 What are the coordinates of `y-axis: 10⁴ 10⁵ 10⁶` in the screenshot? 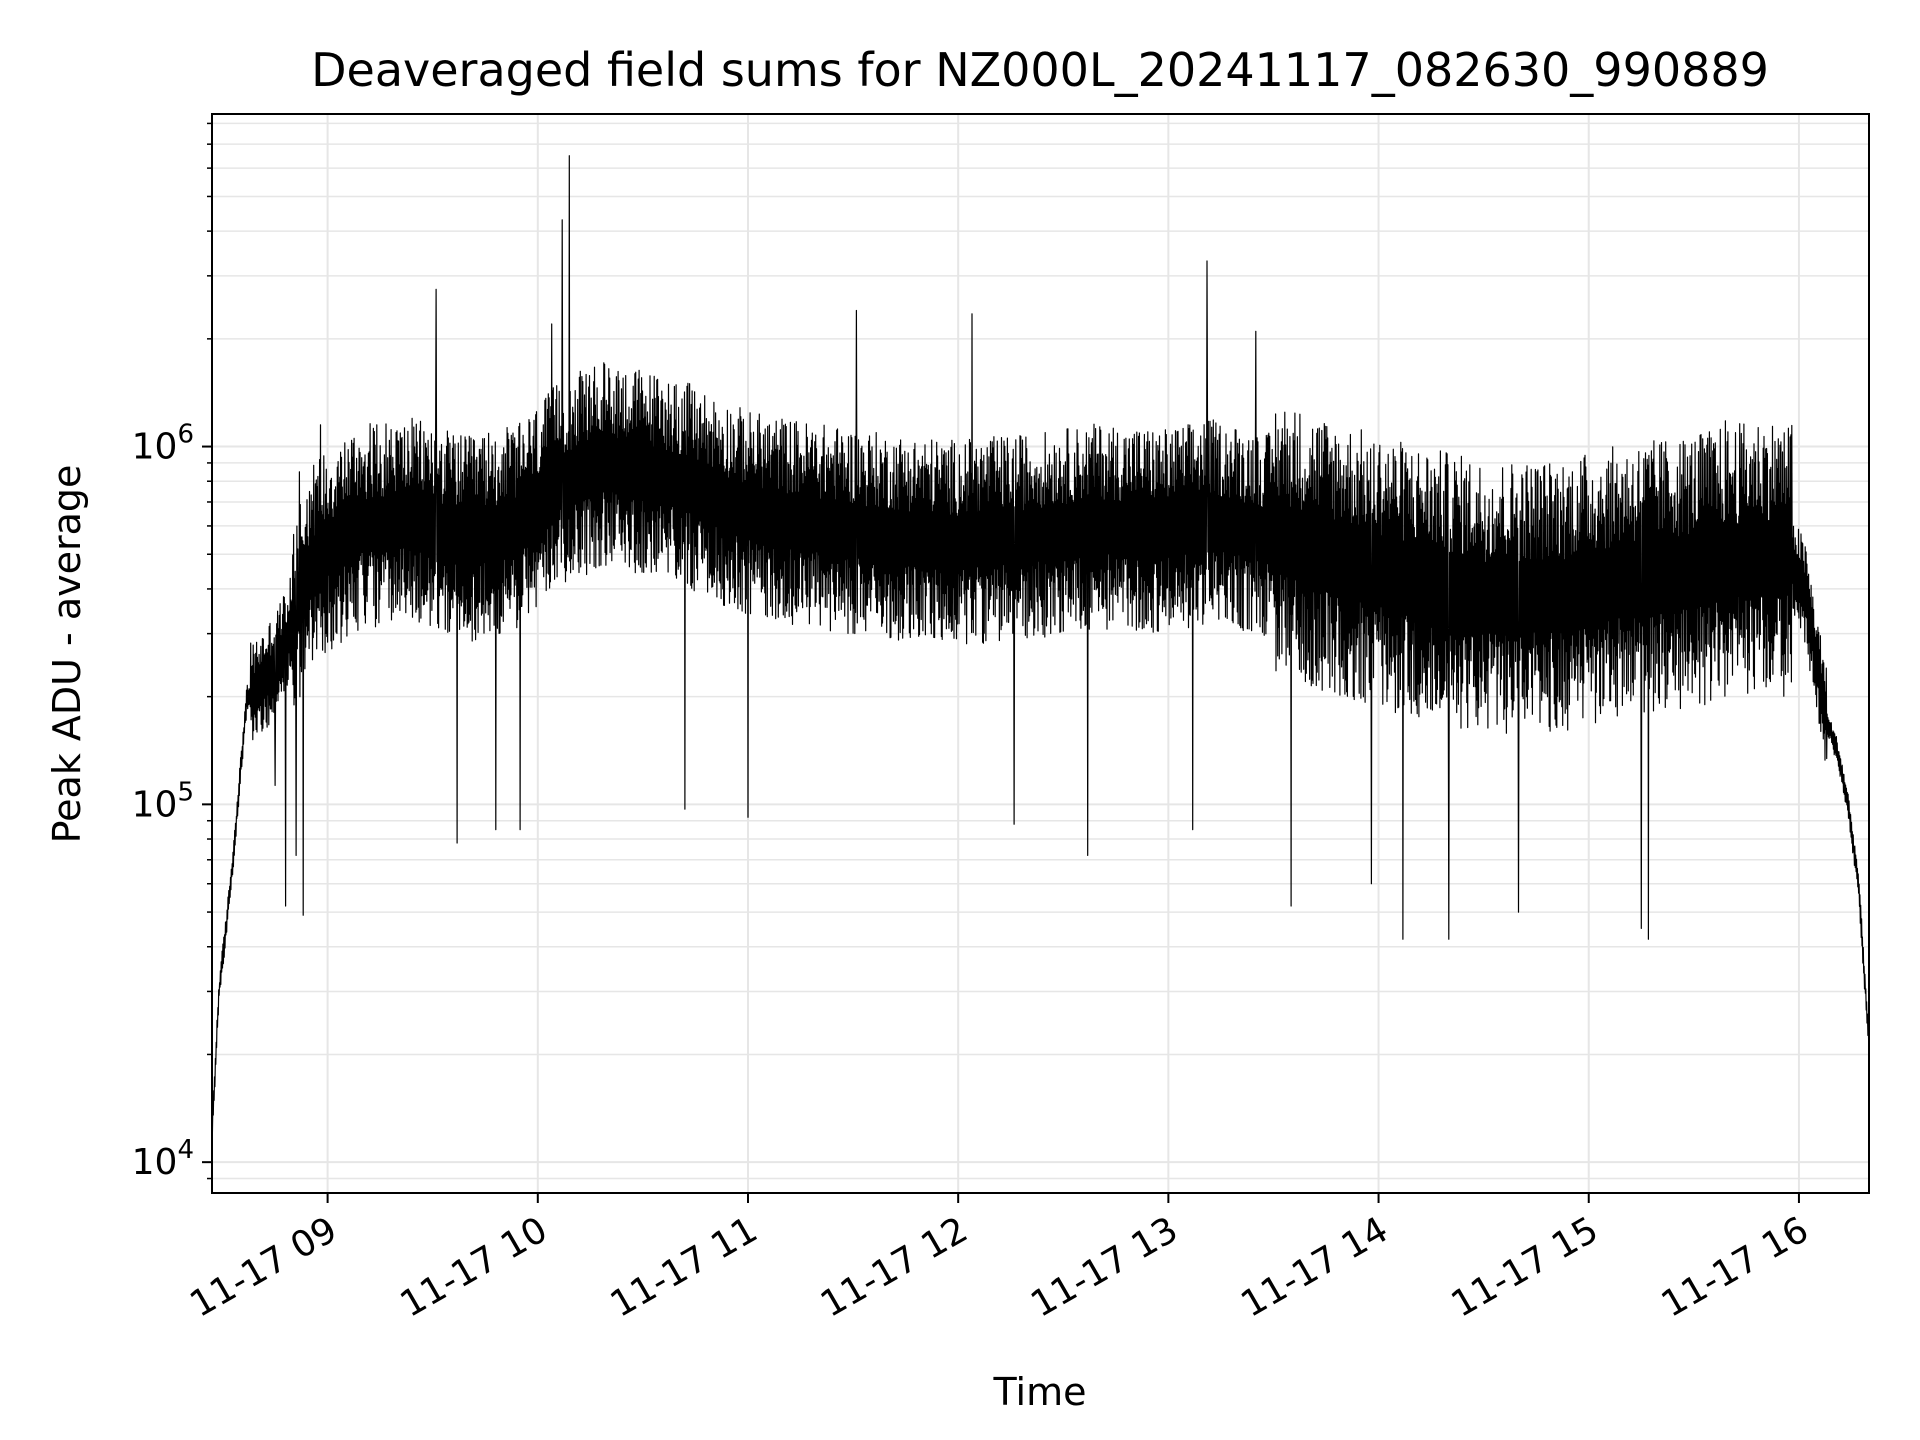 It's located at (172, 652).